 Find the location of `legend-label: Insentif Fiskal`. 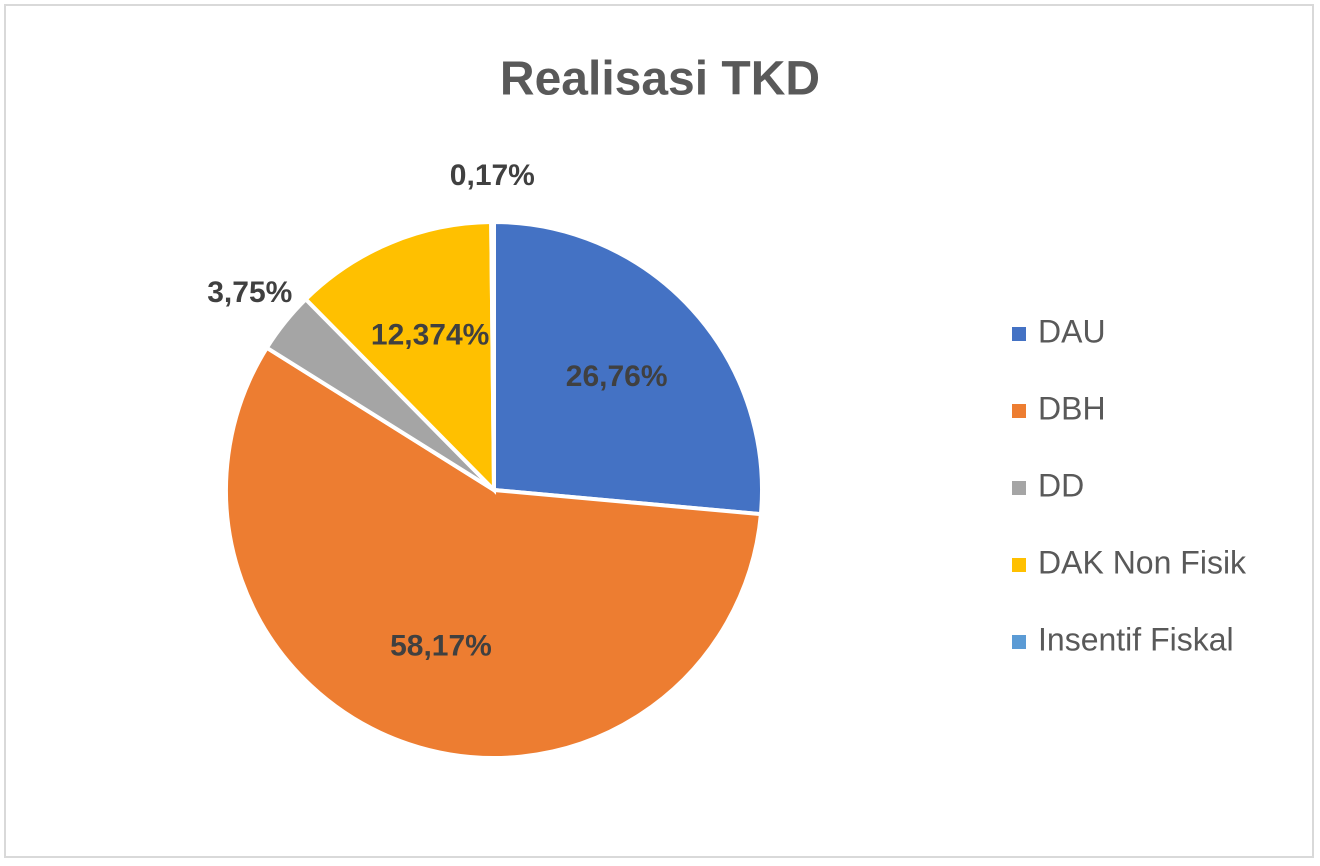

legend-label: Insentif Fiskal is located at coordinates (1136, 639).